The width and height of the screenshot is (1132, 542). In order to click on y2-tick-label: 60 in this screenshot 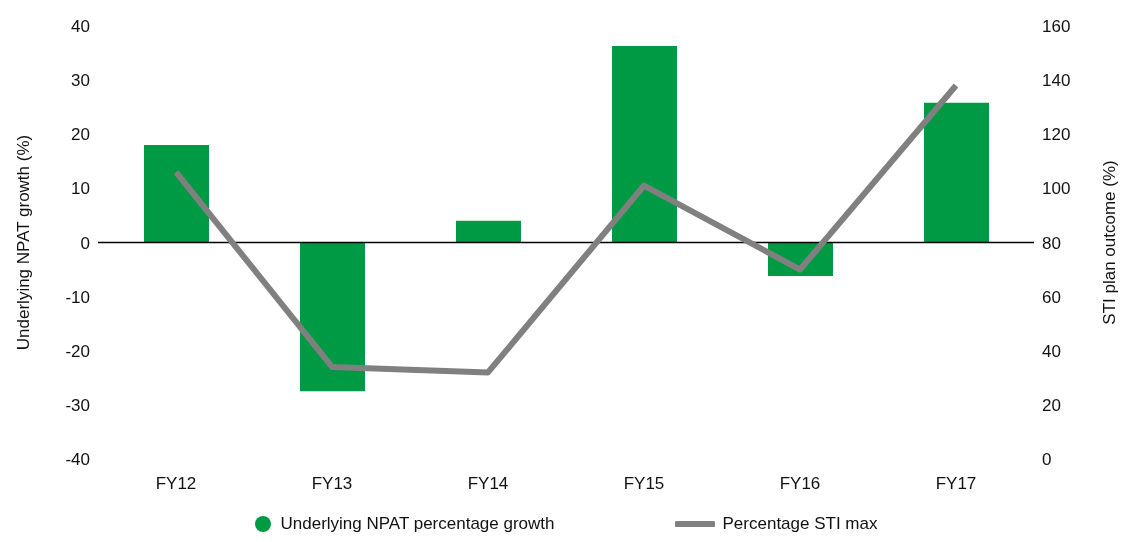, I will do `click(1051, 297)`.